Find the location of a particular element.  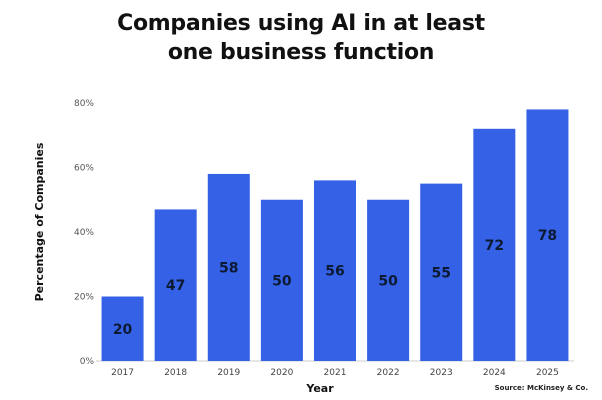

x-tick-label-2023: 2023 is located at coordinates (441, 373).